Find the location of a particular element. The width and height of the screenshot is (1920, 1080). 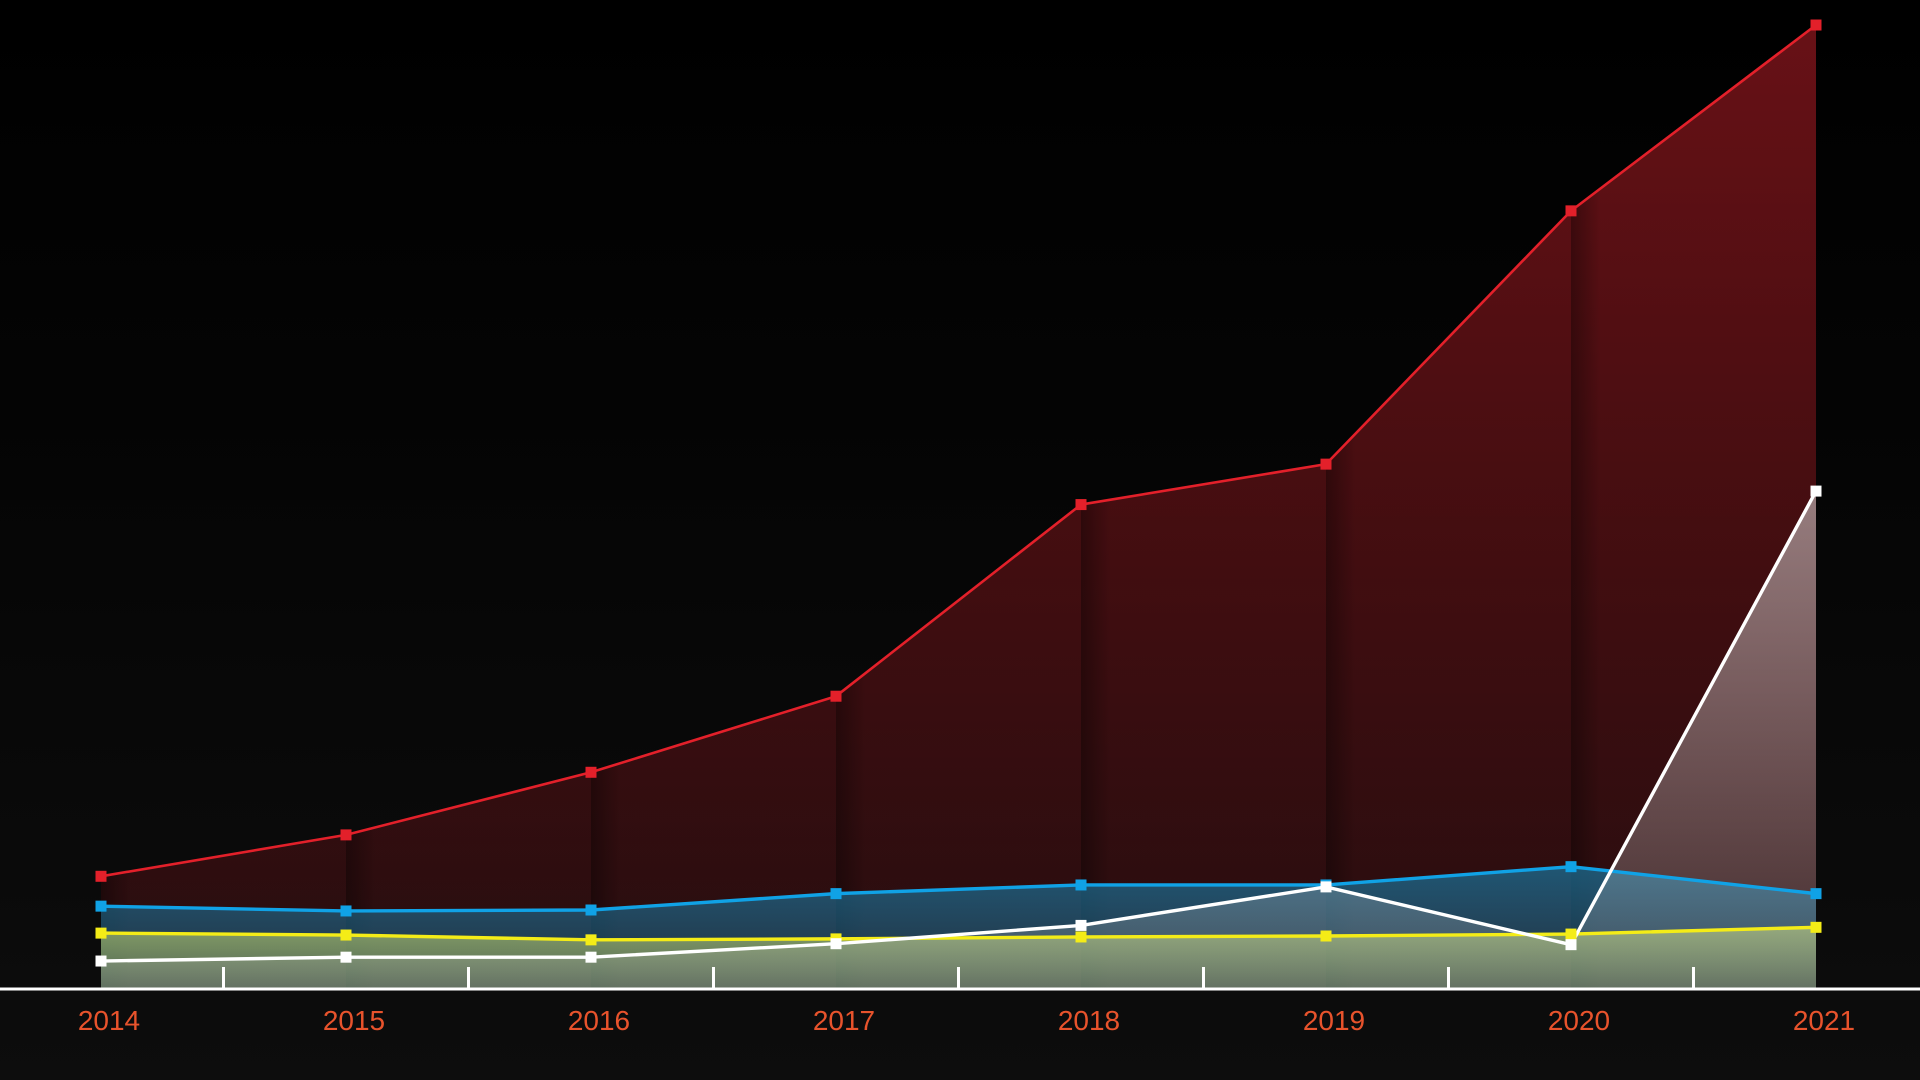

x-tick-label: 2019 is located at coordinates (1334, 1020).